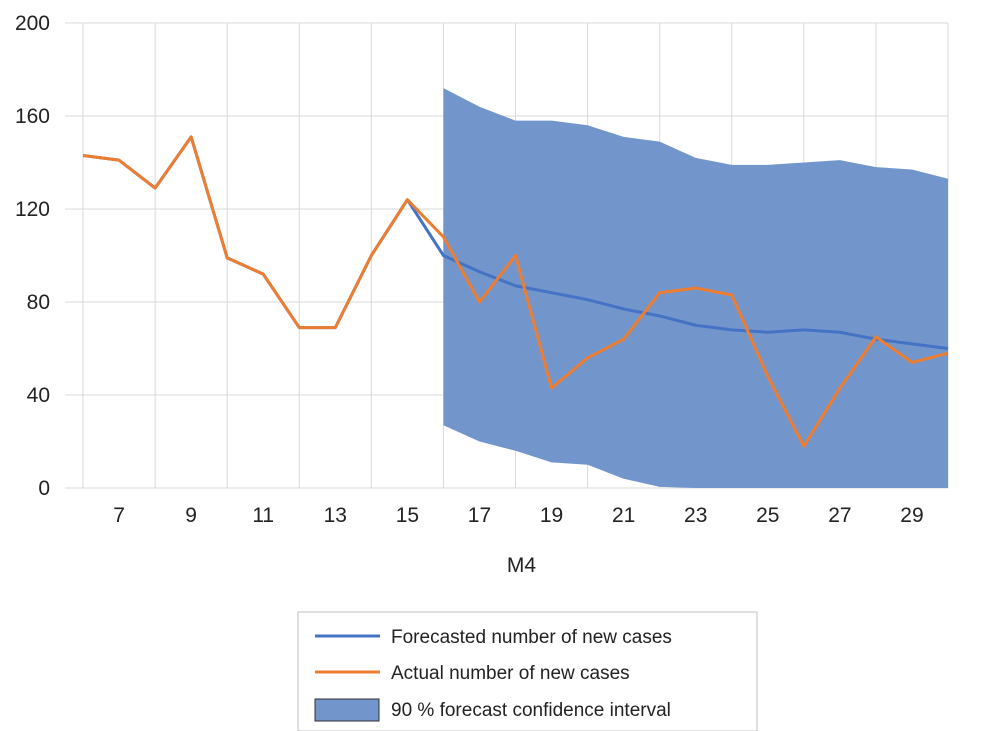  What do you see at coordinates (911, 515) in the screenshot?
I see `x-tick-29: 29` at bounding box center [911, 515].